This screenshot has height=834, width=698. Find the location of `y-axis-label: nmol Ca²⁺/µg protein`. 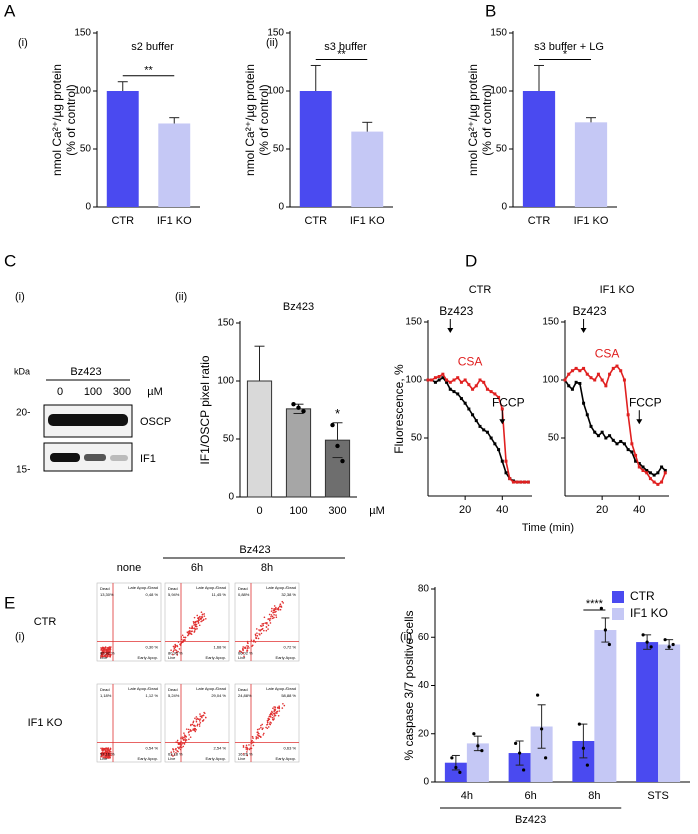

y-axis-label: nmol Ca²⁺/µg protein is located at coordinates (473, 120).